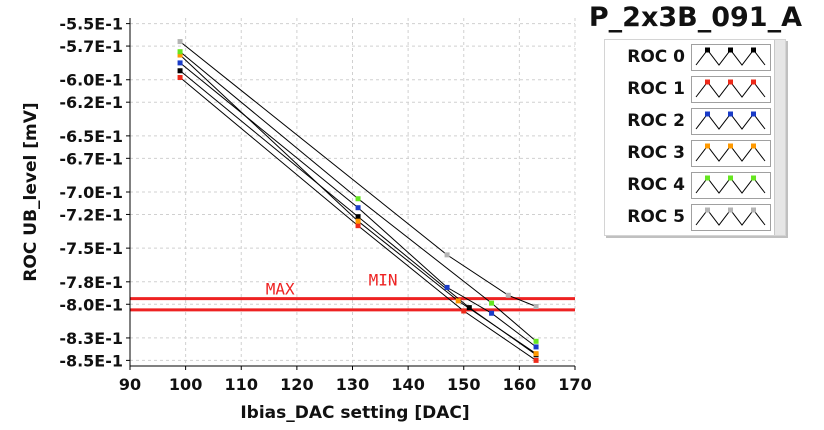  I want to click on y-tick-label: -6.2E-1, so click(91, 102).